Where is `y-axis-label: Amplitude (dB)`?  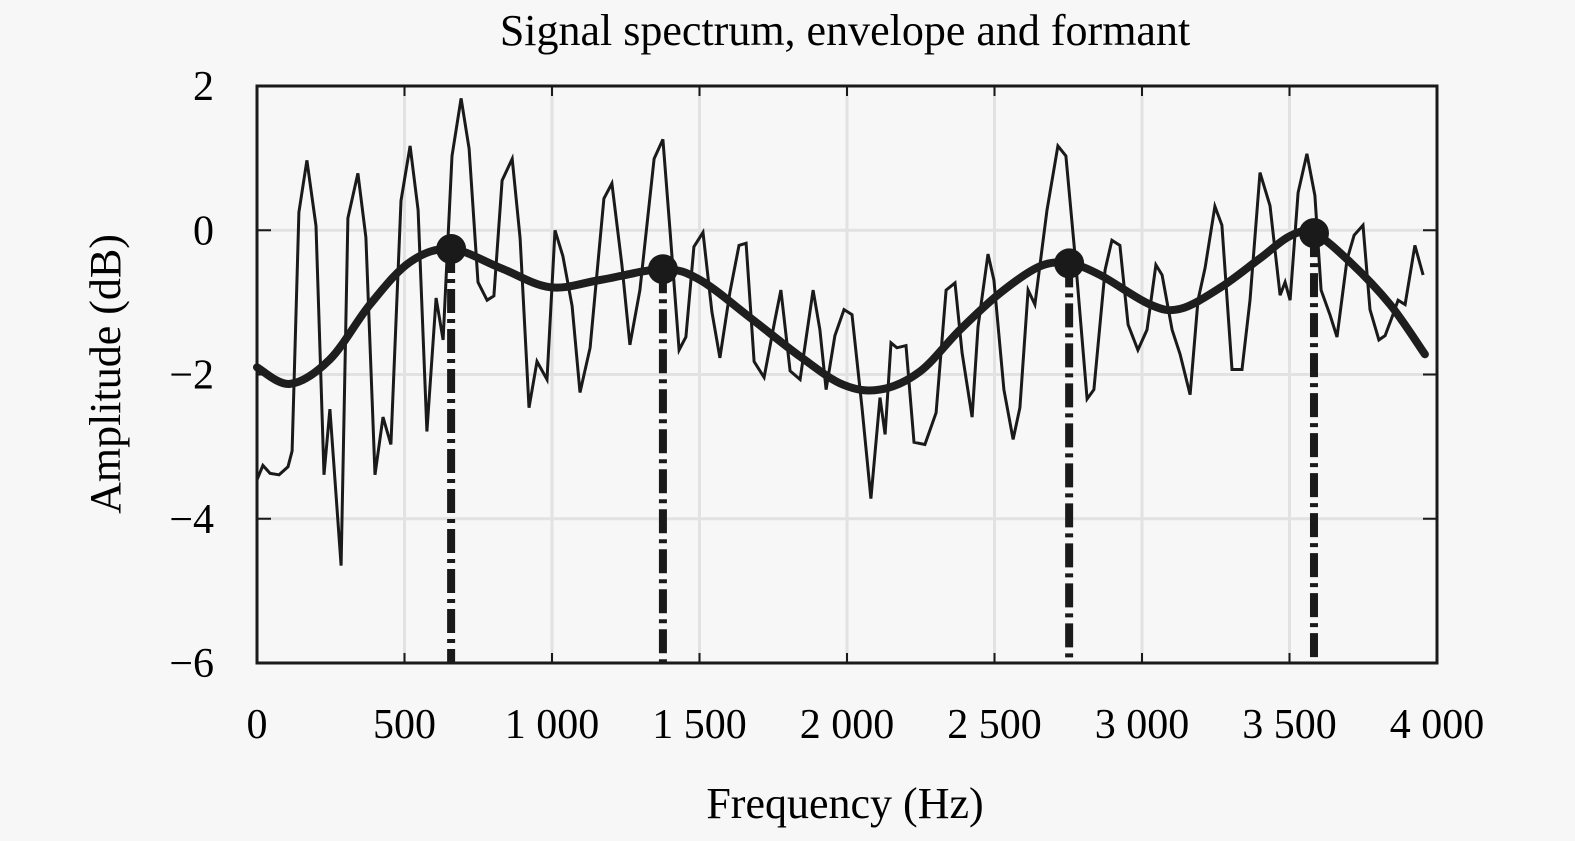
y-axis-label: Amplitude (dB) is located at coordinates (105, 374).